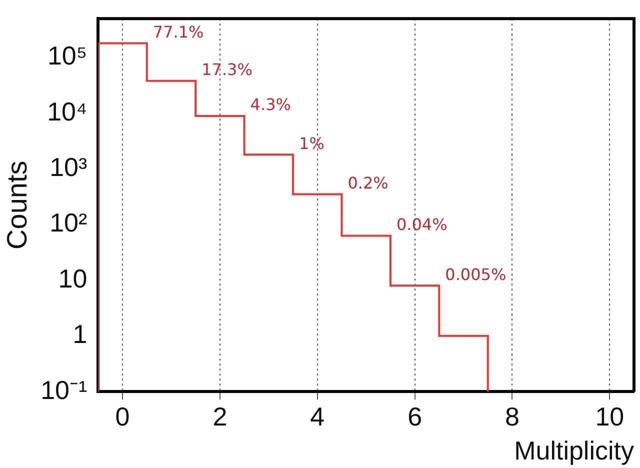  What do you see at coordinates (69, 223) in the screenshot?
I see `y-tick-label: 10²` at bounding box center [69, 223].